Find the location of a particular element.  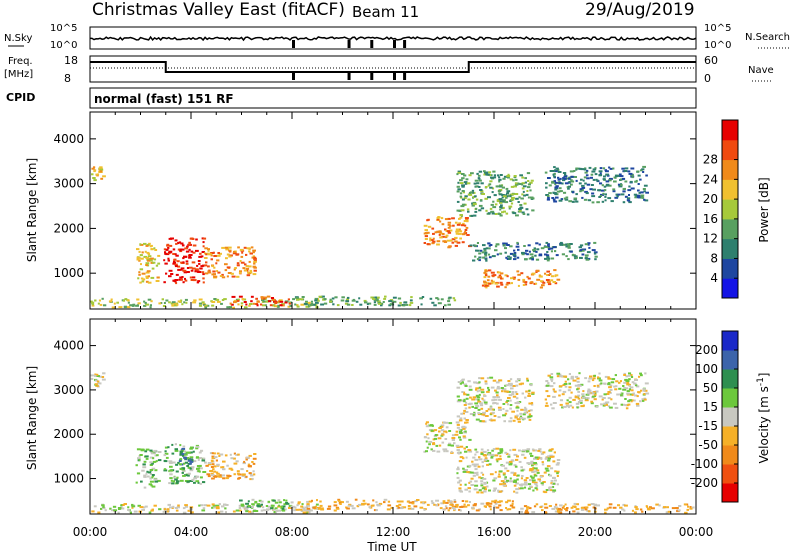

sky-left-tick-top: 10^5 is located at coordinates (63, 28).